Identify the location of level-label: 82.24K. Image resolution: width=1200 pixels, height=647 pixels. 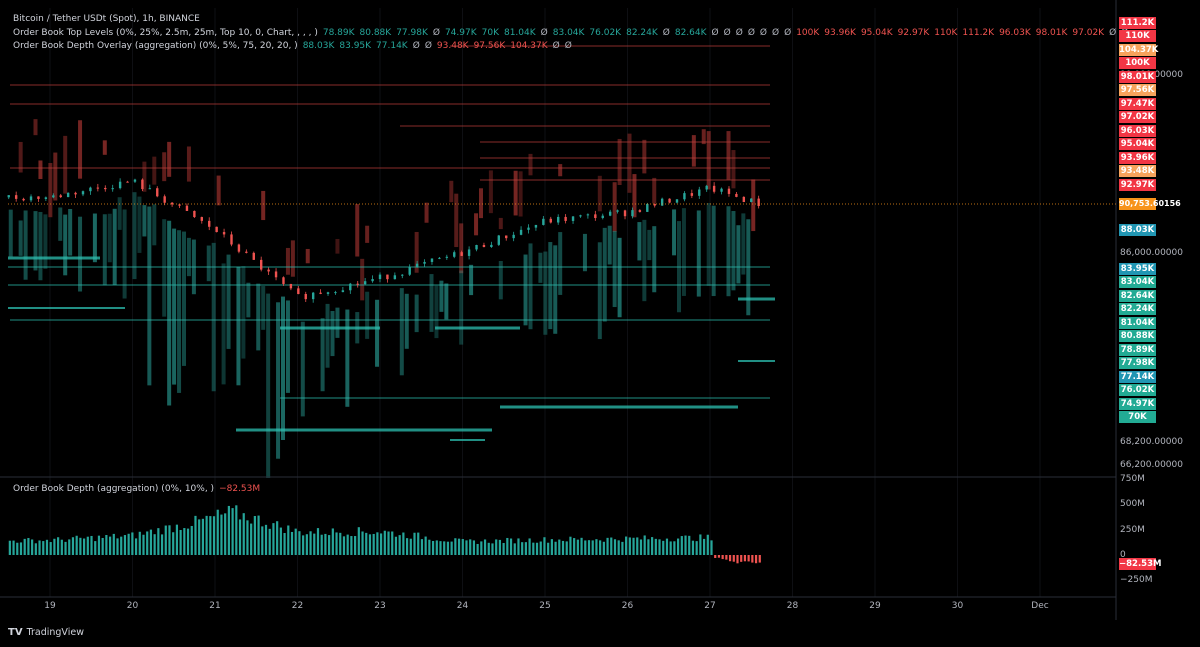
(1137, 309).